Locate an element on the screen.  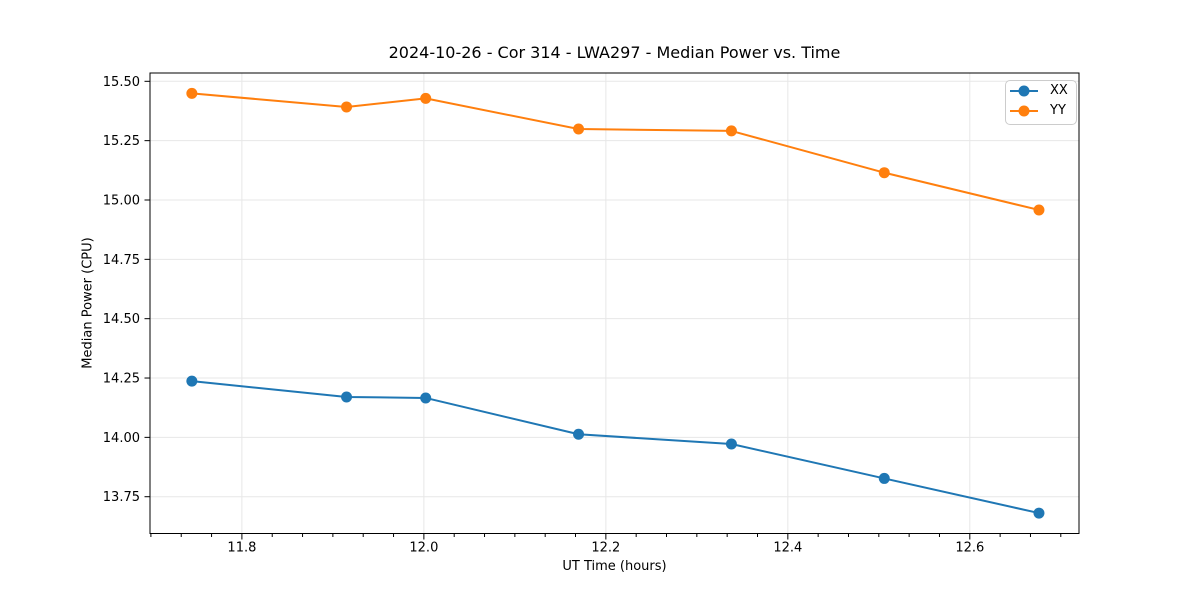
x-tick-label: 12.2 is located at coordinates (605, 548).